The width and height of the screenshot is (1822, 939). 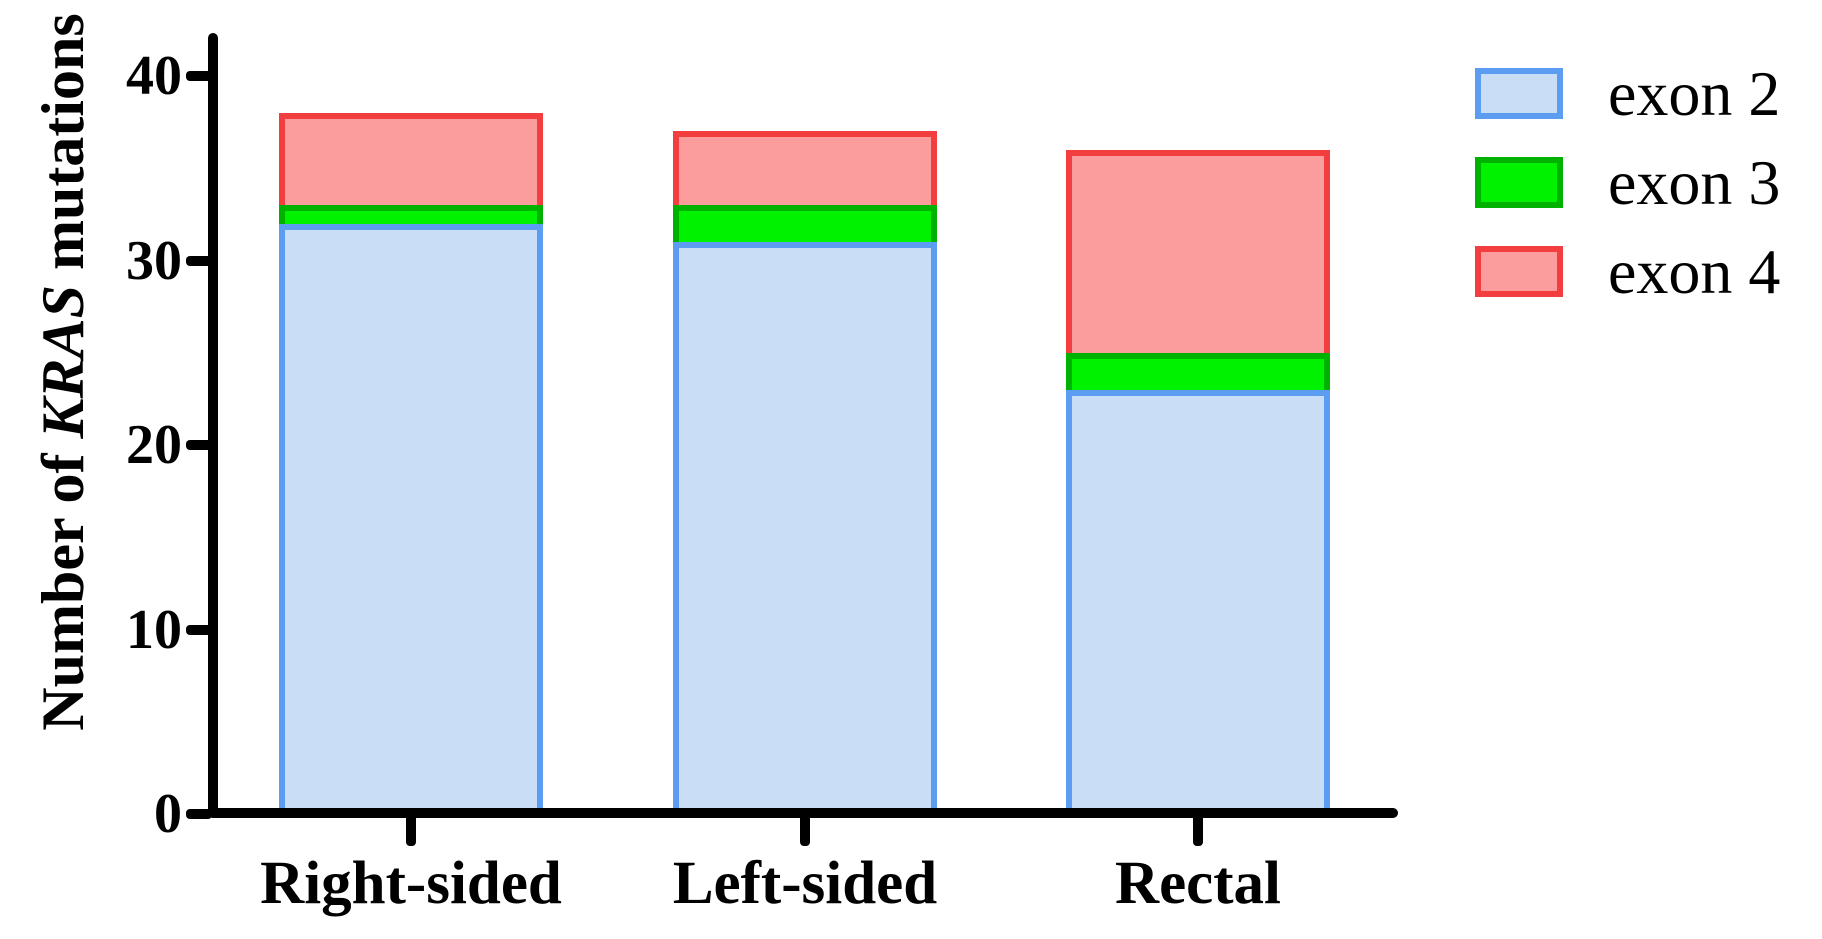 I want to click on x-tick-rectal, so click(x=1198, y=830).